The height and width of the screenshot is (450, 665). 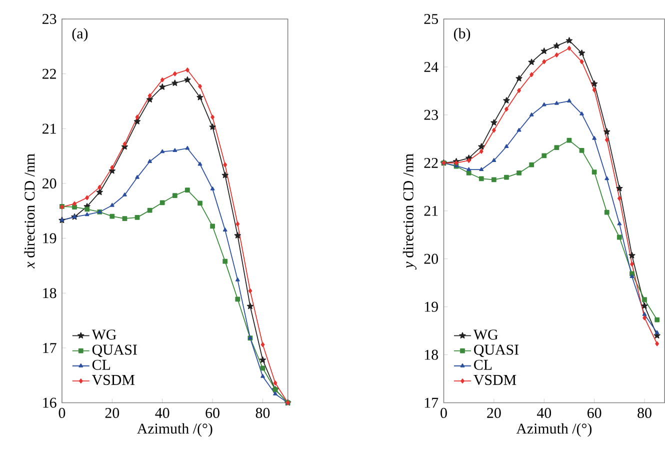 I want to click on y-axis-title: y direction CD /nm, so click(x=409, y=212).